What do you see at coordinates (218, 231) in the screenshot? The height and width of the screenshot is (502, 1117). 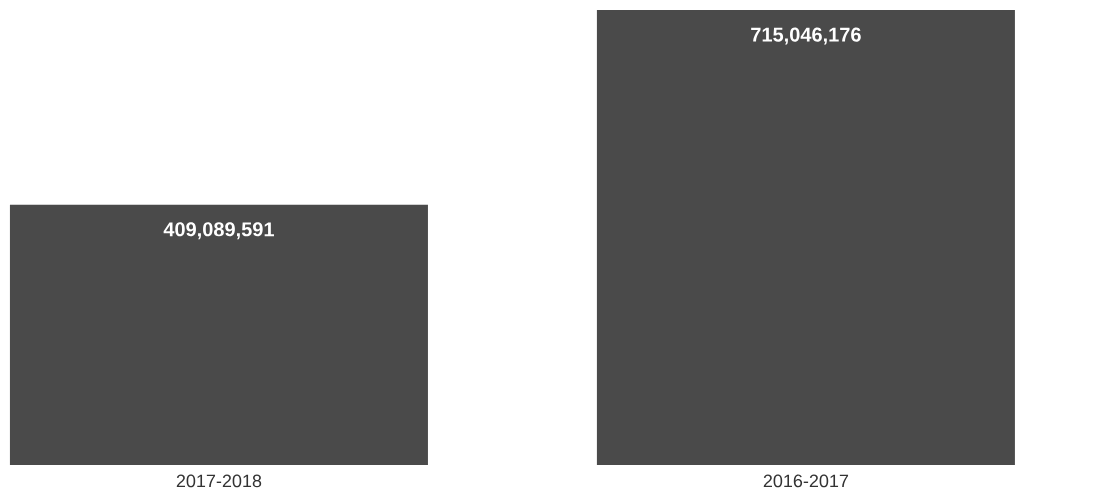 I see `data-label: 409,089,591` at bounding box center [218, 231].